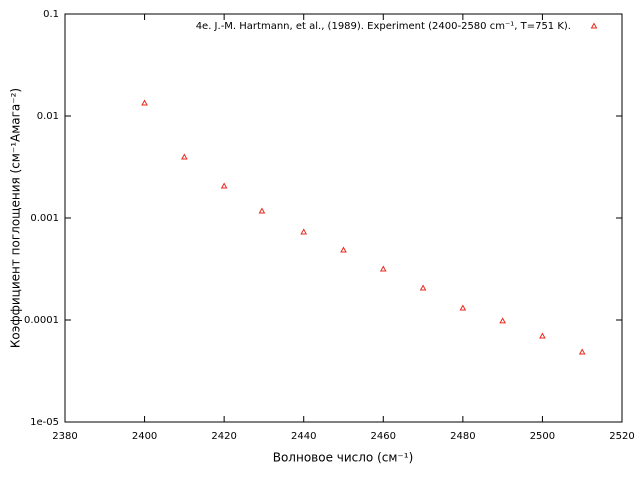  What do you see at coordinates (343, 458) in the screenshot?
I see `x-axis-title: Волновое число (см⁻¹)` at bounding box center [343, 458].